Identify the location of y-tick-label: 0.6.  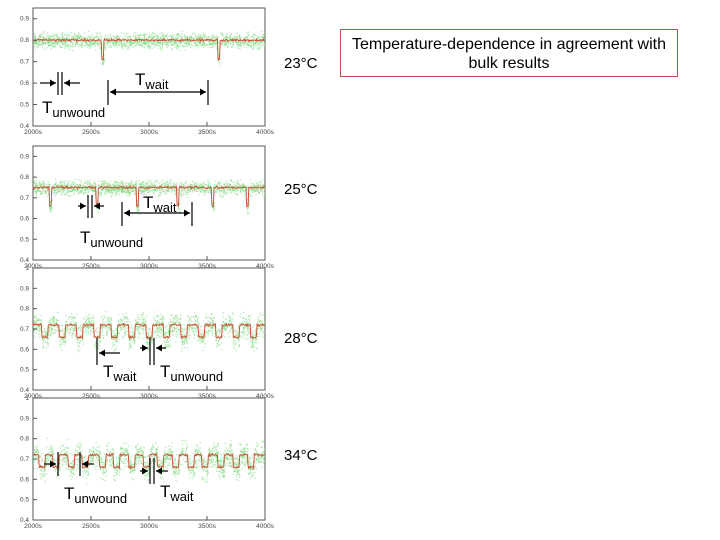
(24, 349).